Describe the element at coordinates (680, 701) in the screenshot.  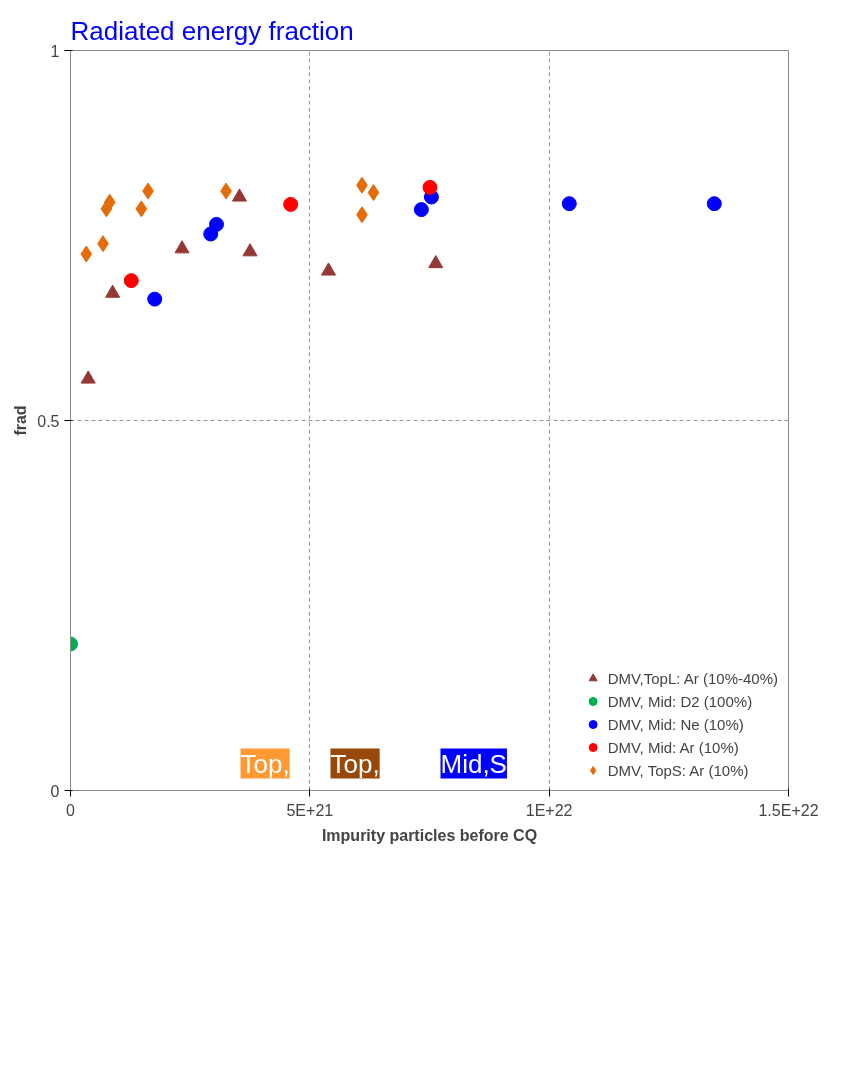
I see `legend-label: DMV, Mid: D2 (100%)` at that location.